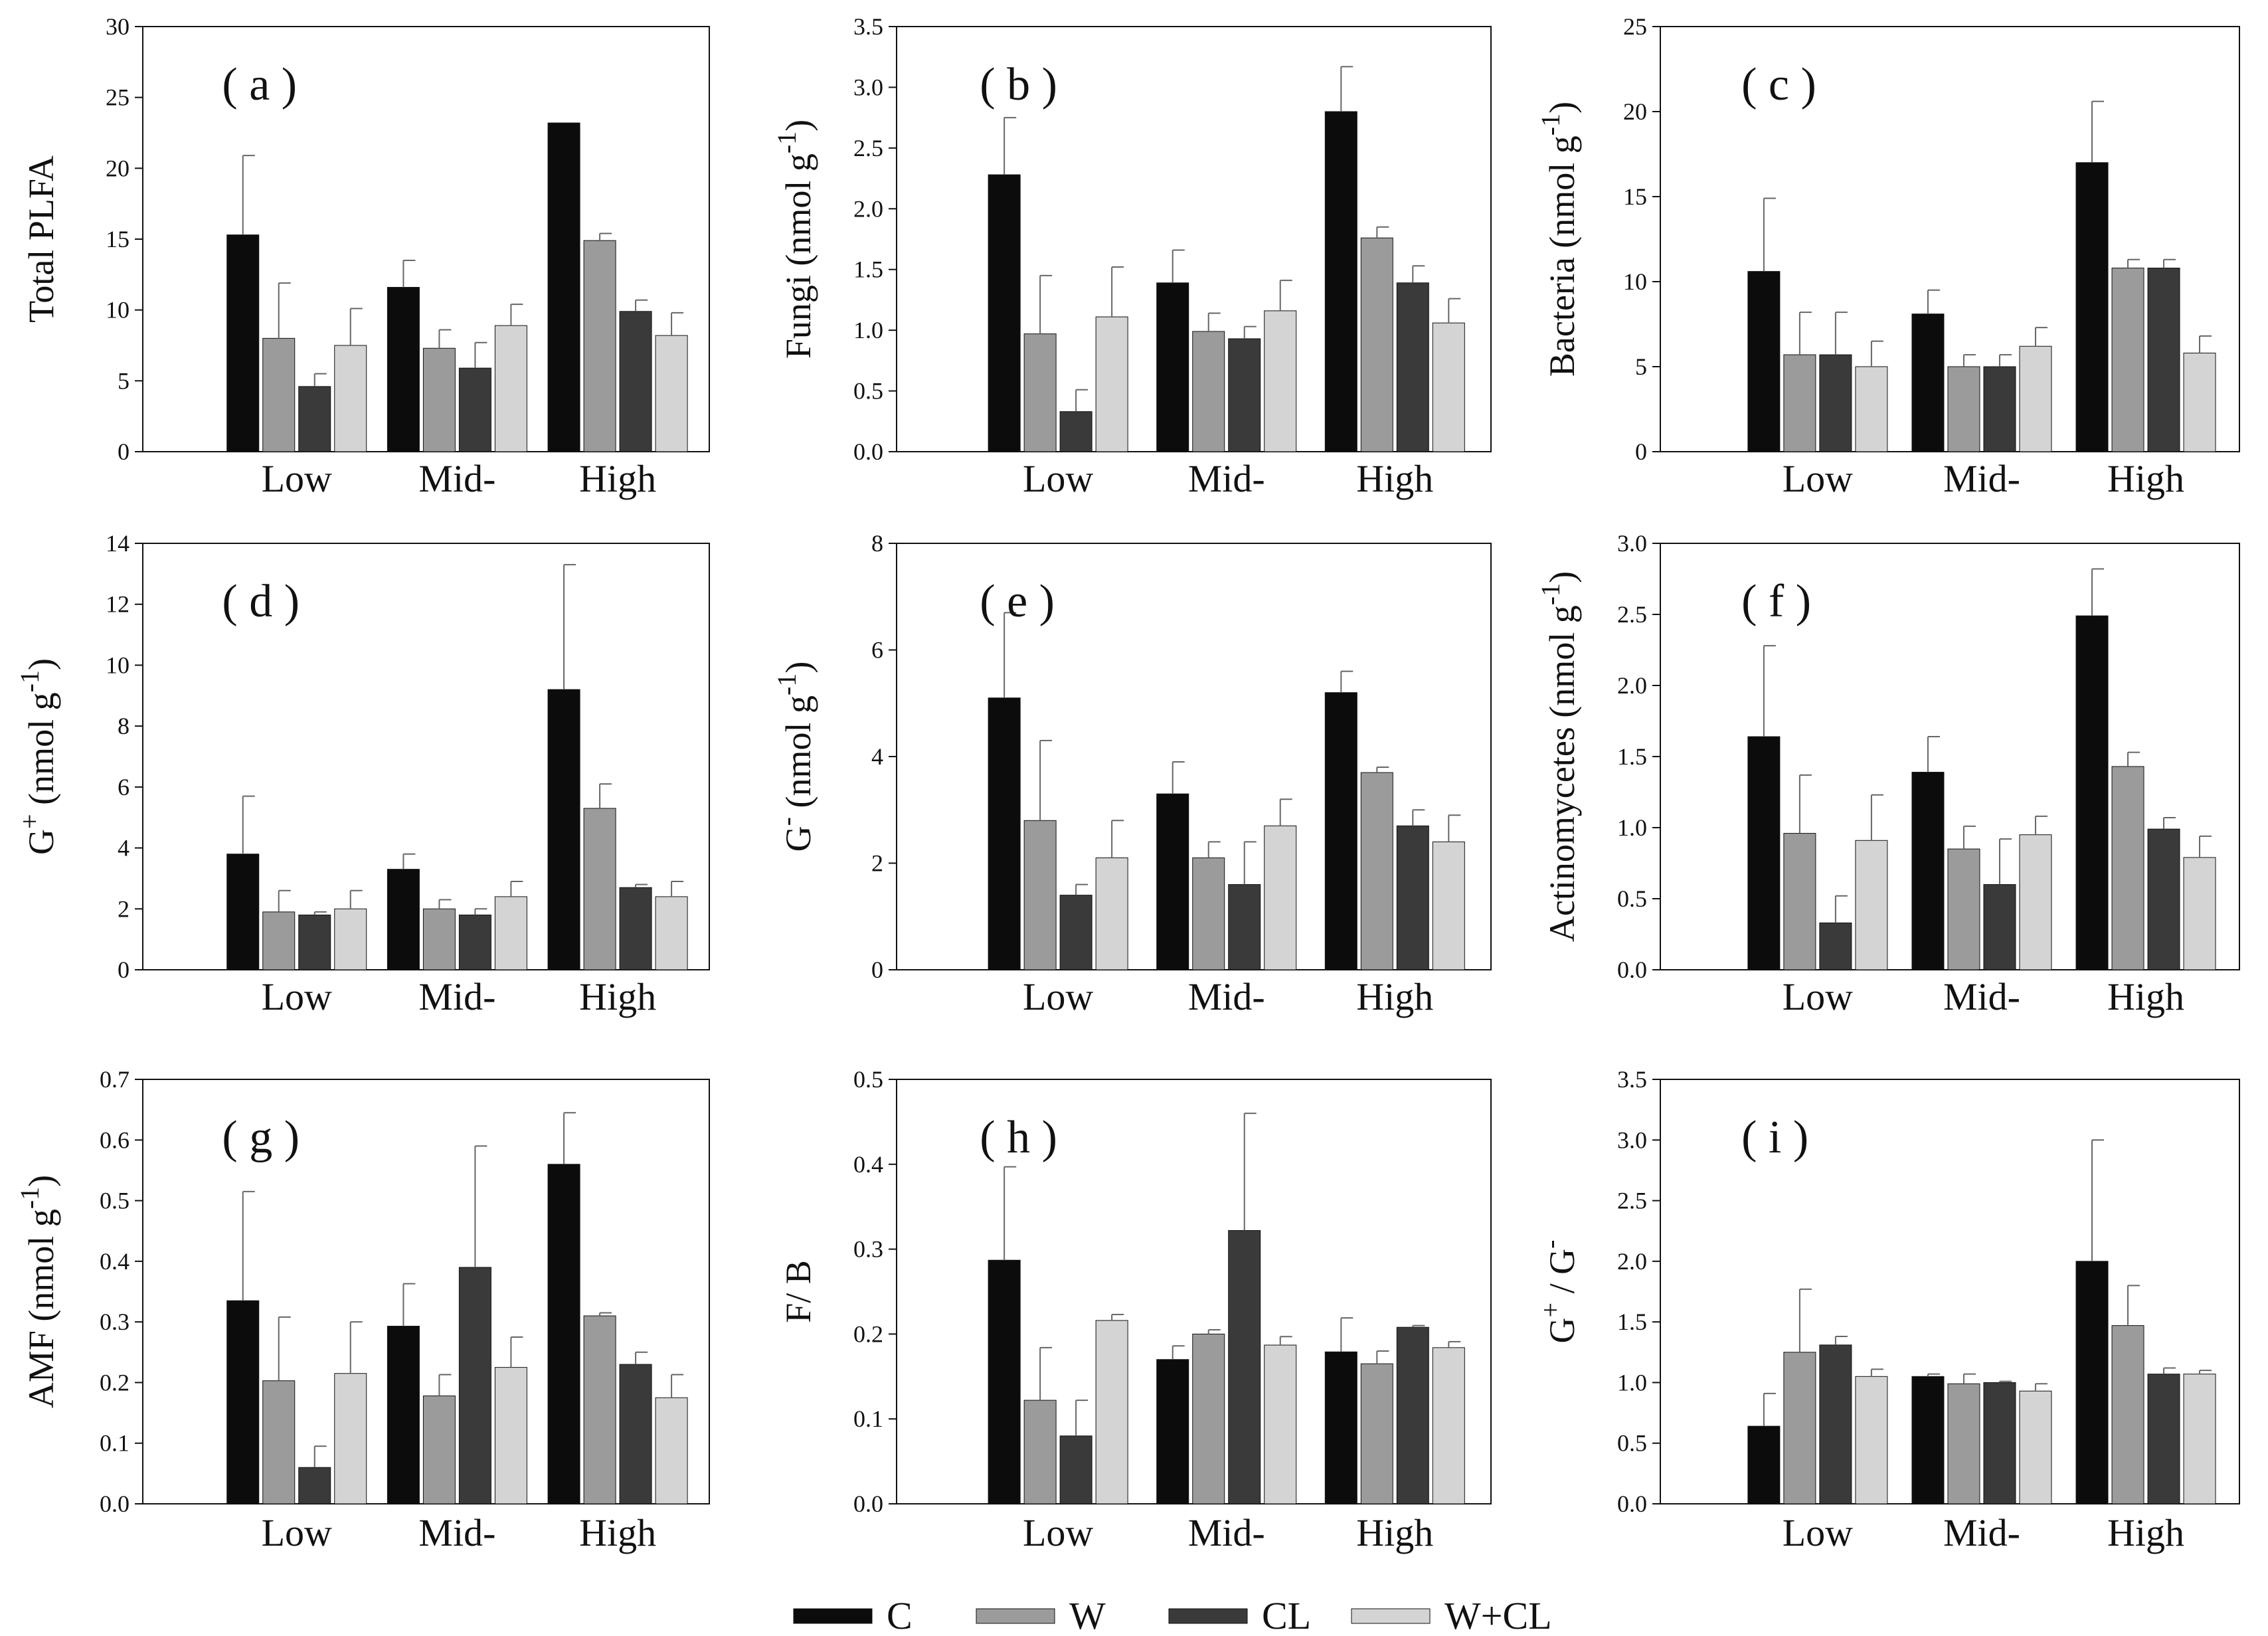 Image resolution: width=2268 pixels, height=1636 pixels. Describe the element at coordinates (877, 969) in the screenshot. I see `panel-e-ytick-label: 0` at that location.